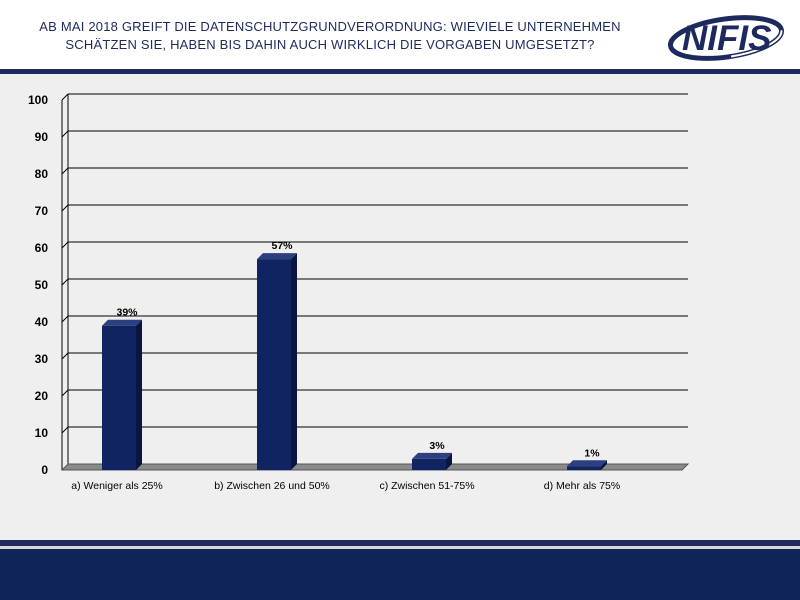 The image size is (800, 600). What do you see at coordinates (437, 446) in the screenshot?
I see `data-label: 3%` at bounding box center [437, 446].